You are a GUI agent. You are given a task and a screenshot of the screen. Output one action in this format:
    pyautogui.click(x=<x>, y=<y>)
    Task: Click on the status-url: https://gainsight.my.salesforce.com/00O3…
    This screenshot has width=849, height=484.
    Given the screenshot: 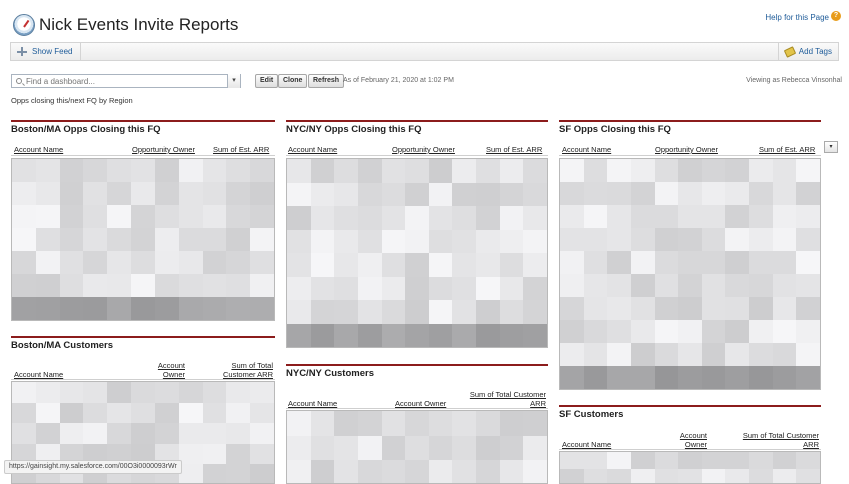 What is the action you would take?
    pyautogui.click(x=93, y=467)
    